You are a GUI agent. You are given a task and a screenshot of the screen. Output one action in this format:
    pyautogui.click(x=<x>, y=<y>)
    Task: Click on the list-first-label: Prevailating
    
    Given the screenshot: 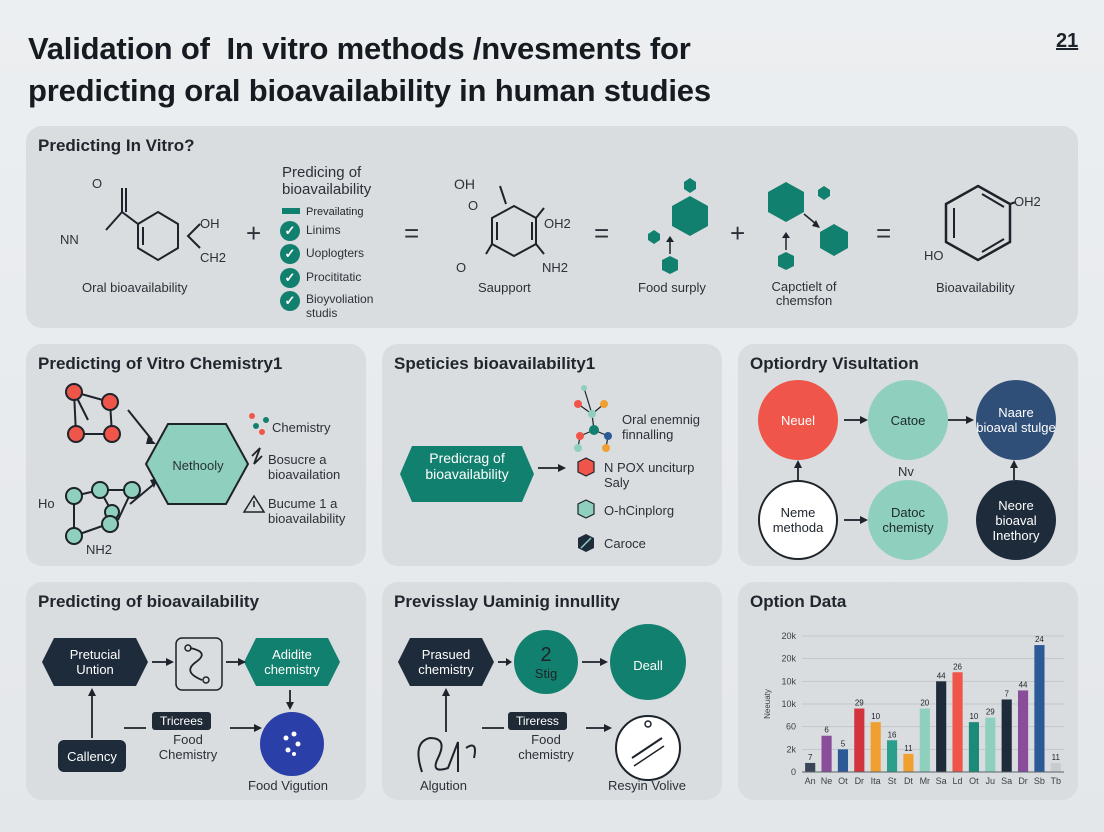 What is the action you would take?
    pyautogui.click(x=335, y=212)
    